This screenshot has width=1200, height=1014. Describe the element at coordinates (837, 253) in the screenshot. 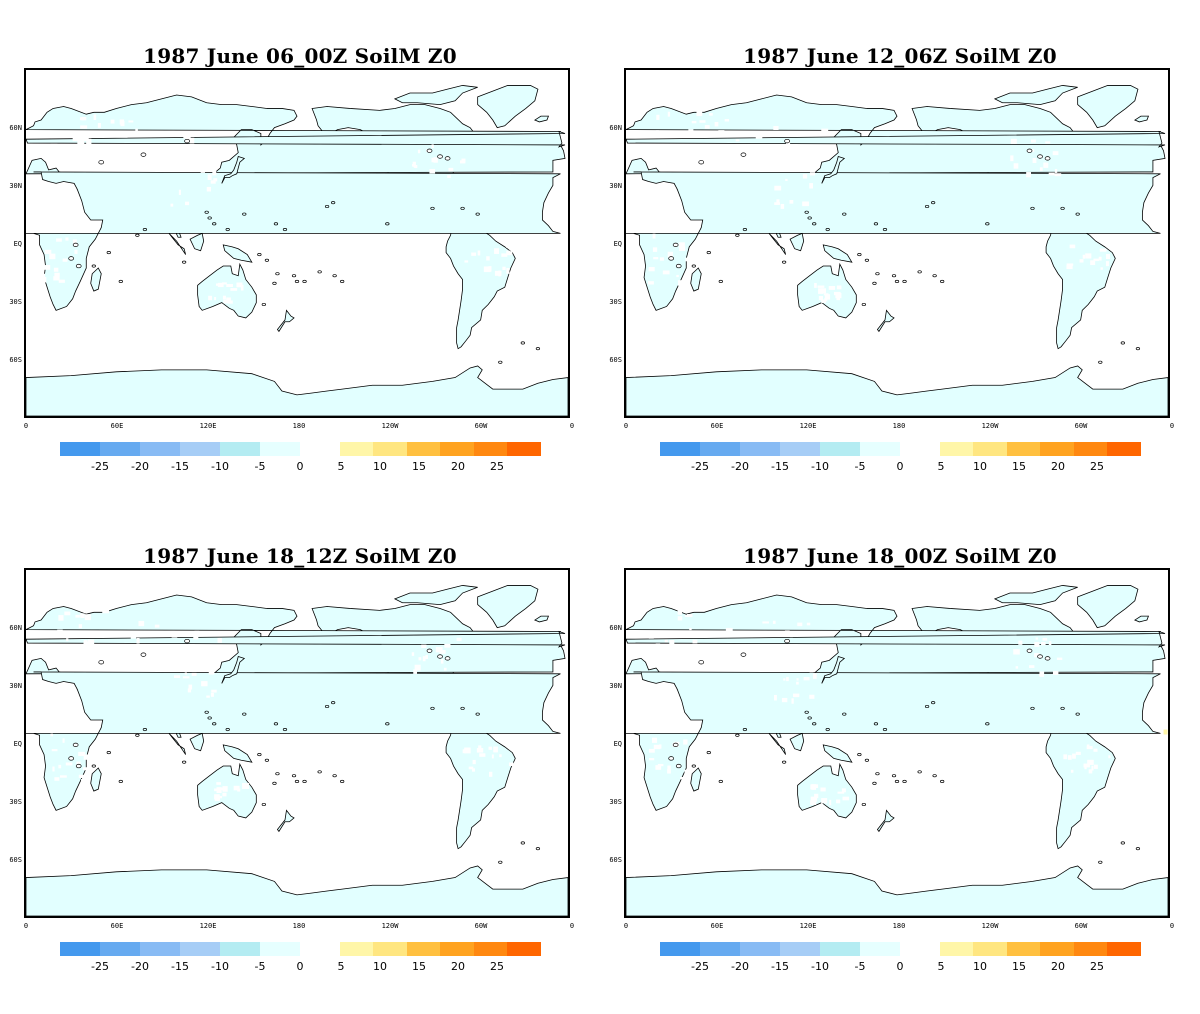

I see `land-newGuinea` at that location.